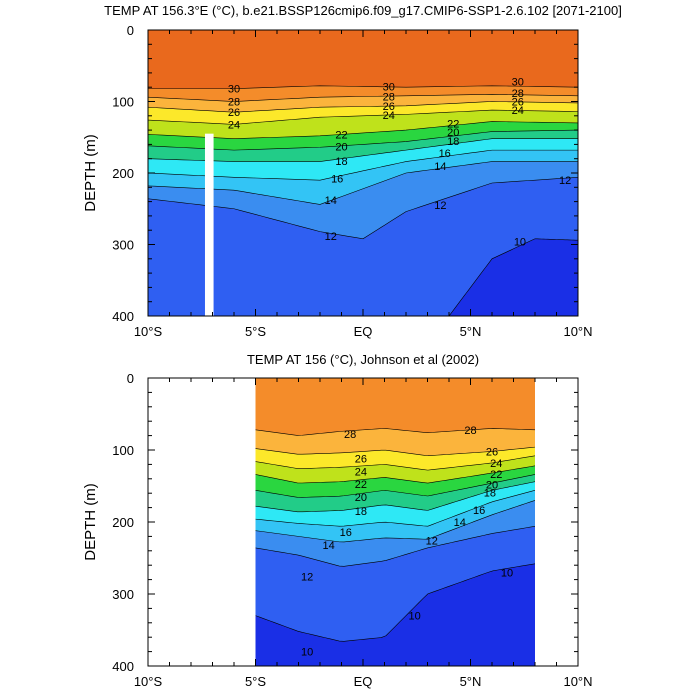 The image size is (700, 700). What do you see at coordinates (389, 87) in the screenshot?
I see `contour-label-30-2: 30` at bounding box center [389, 87].